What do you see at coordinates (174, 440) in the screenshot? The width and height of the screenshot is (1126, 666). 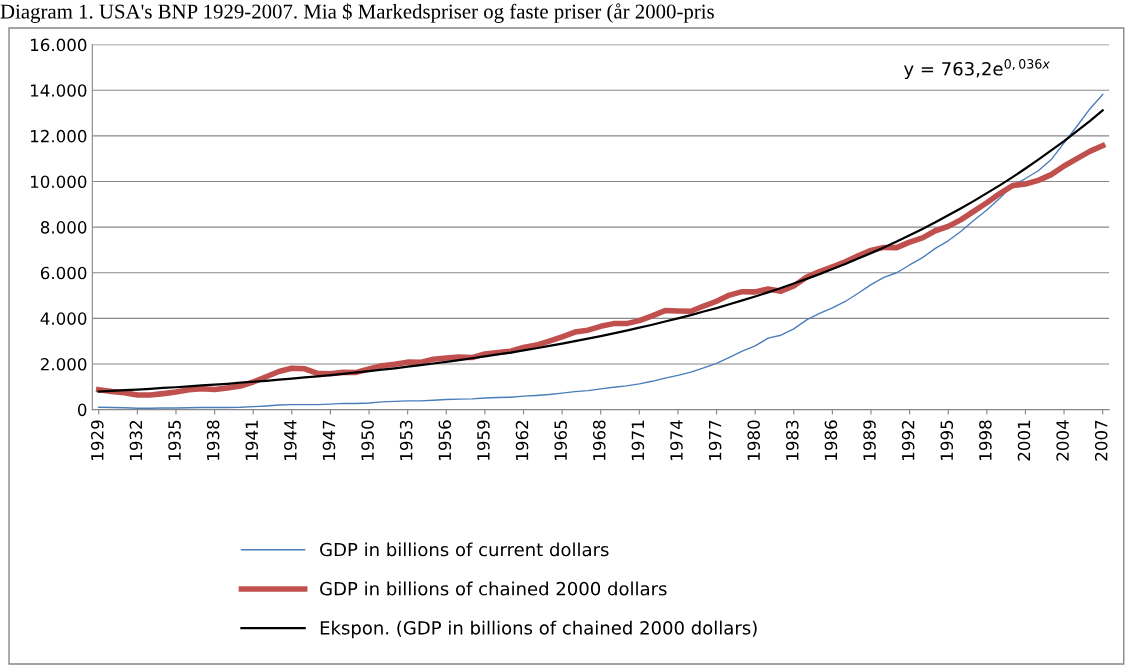 I see `x-tick-label: 1935` at bounding box center [174, 440].